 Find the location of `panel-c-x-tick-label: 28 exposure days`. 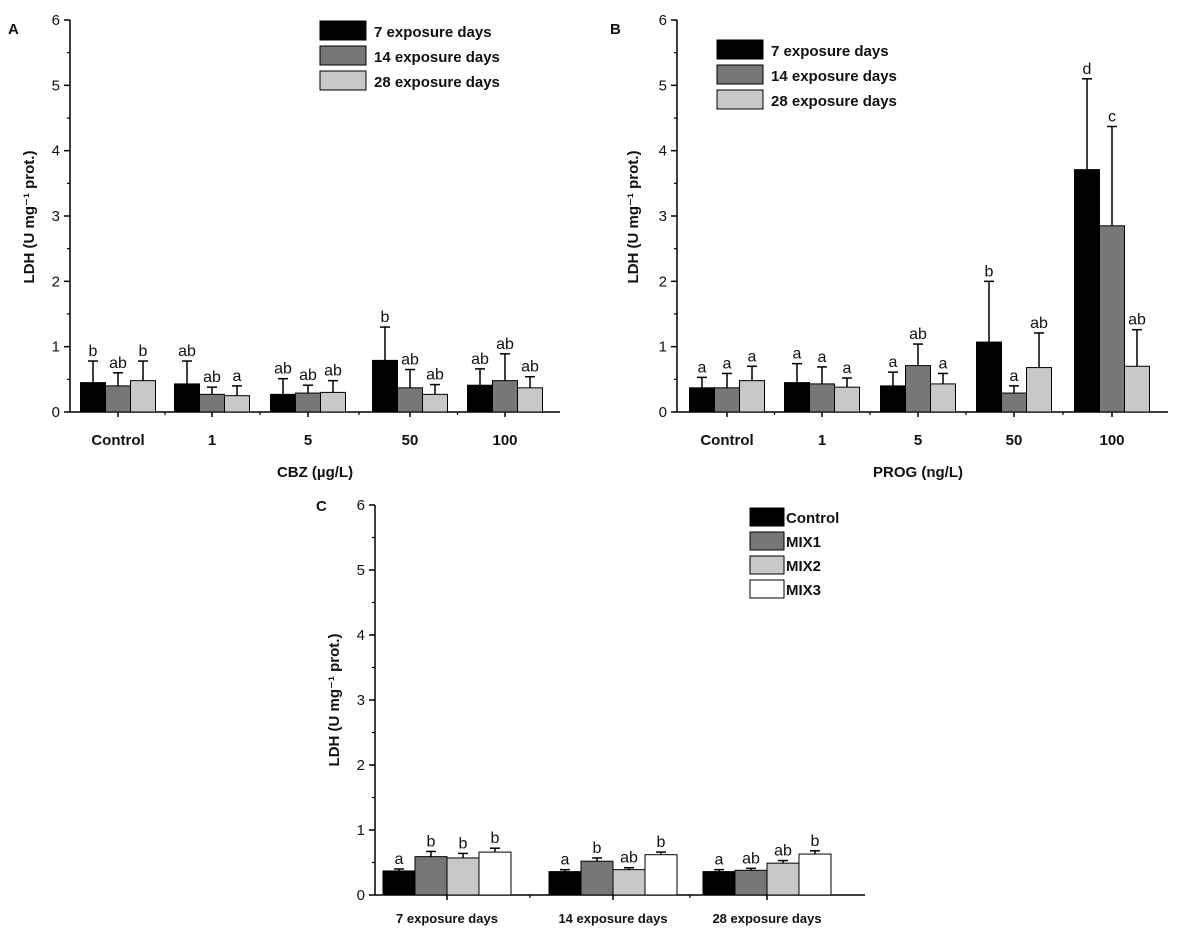

panel-c-x-tick-label: 28 exposure days is located at coordinates (766, 918).